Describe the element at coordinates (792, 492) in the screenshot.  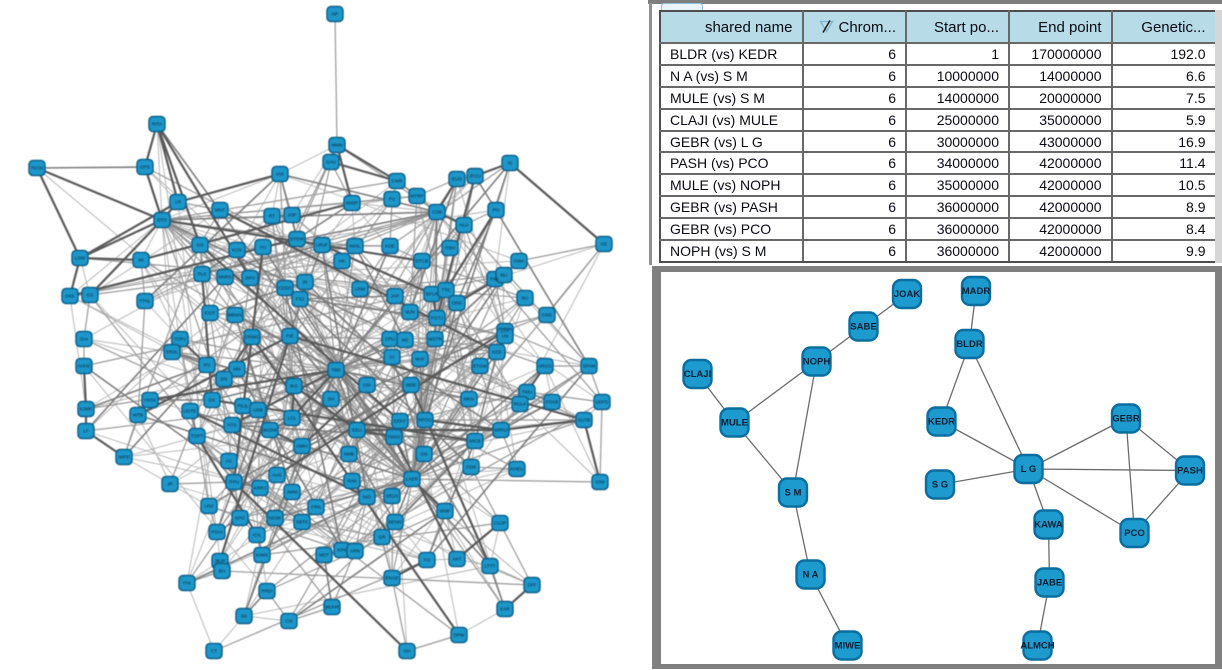
I see `svg-text: S M` at that location.